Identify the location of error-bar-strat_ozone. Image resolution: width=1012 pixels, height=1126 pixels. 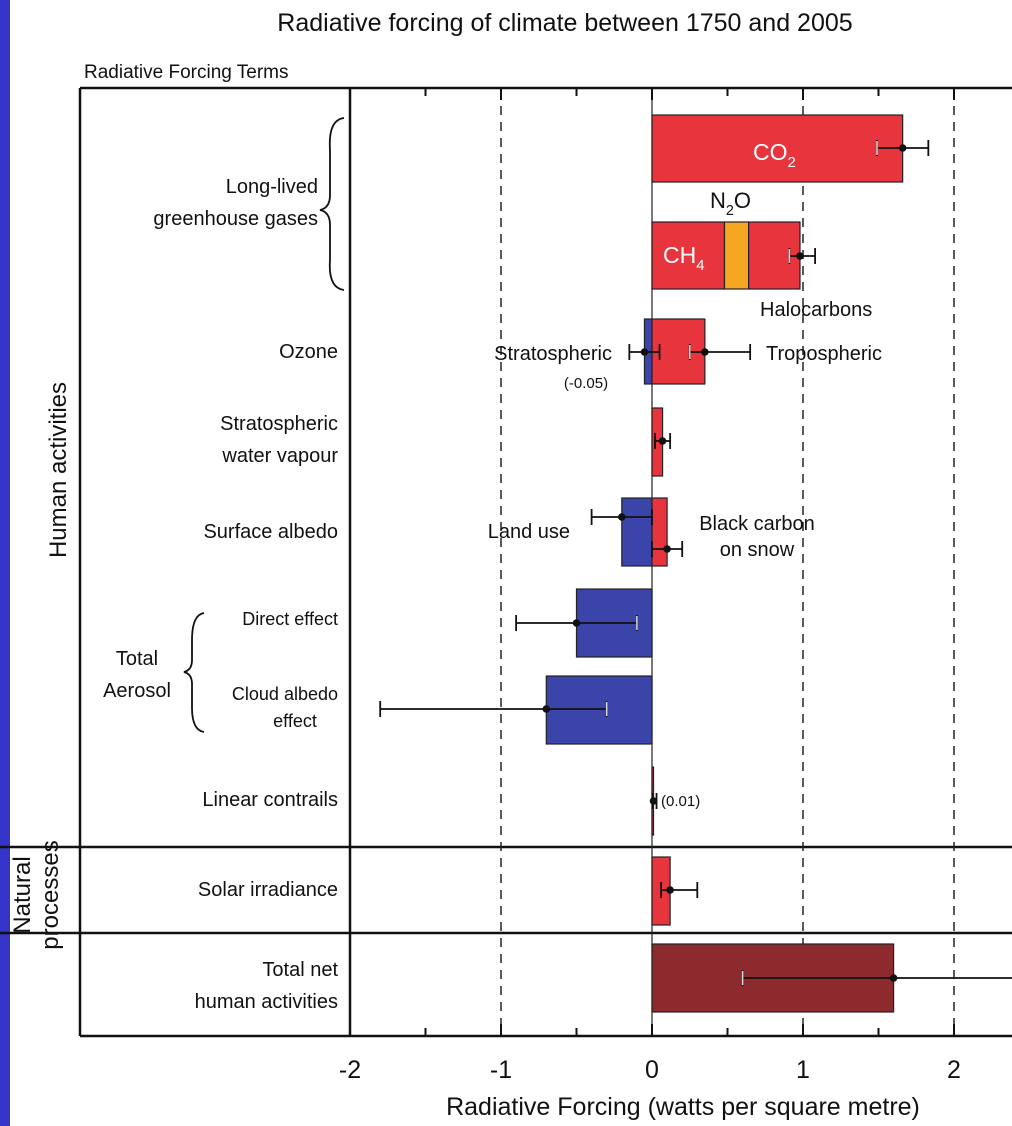
(644, 352).